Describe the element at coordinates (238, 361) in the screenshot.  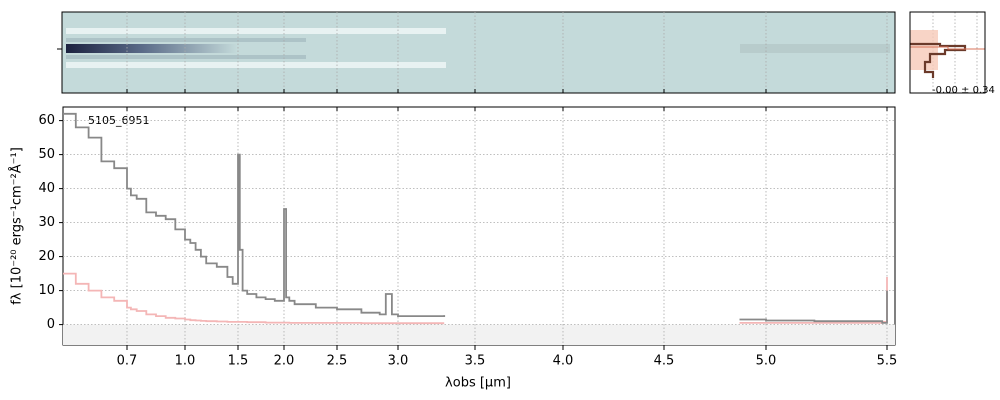
I see `x-tick-label: 1.5` at that location.